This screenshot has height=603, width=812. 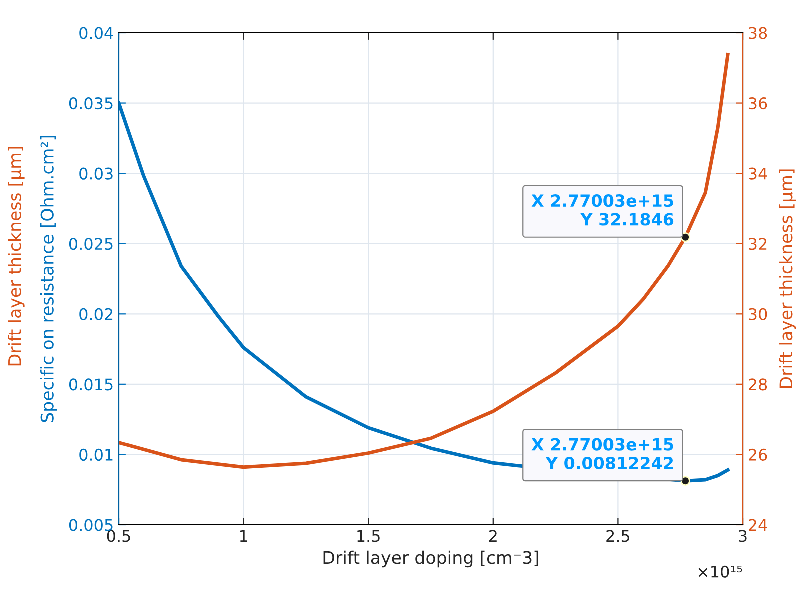 I want to click on x-tick-label: 1, so click(x=244, y=536).